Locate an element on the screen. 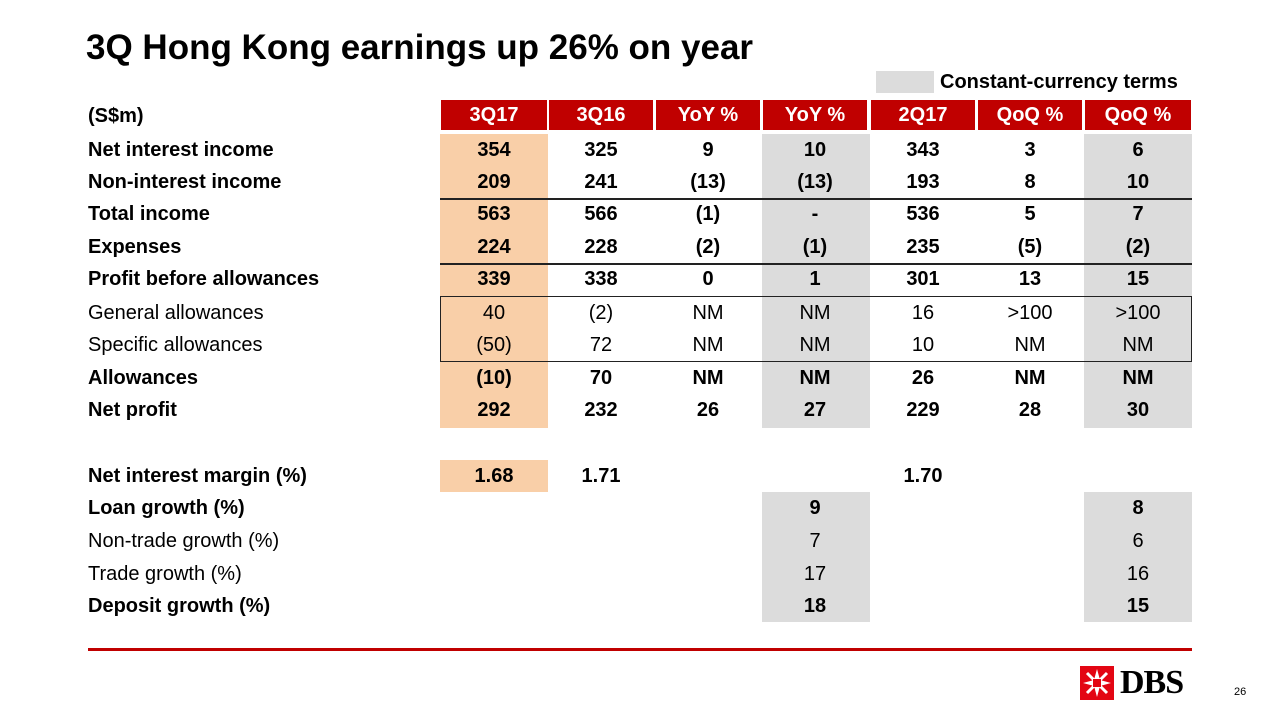  constant-currency-column-qoq is located at coordinates (1138, 281).